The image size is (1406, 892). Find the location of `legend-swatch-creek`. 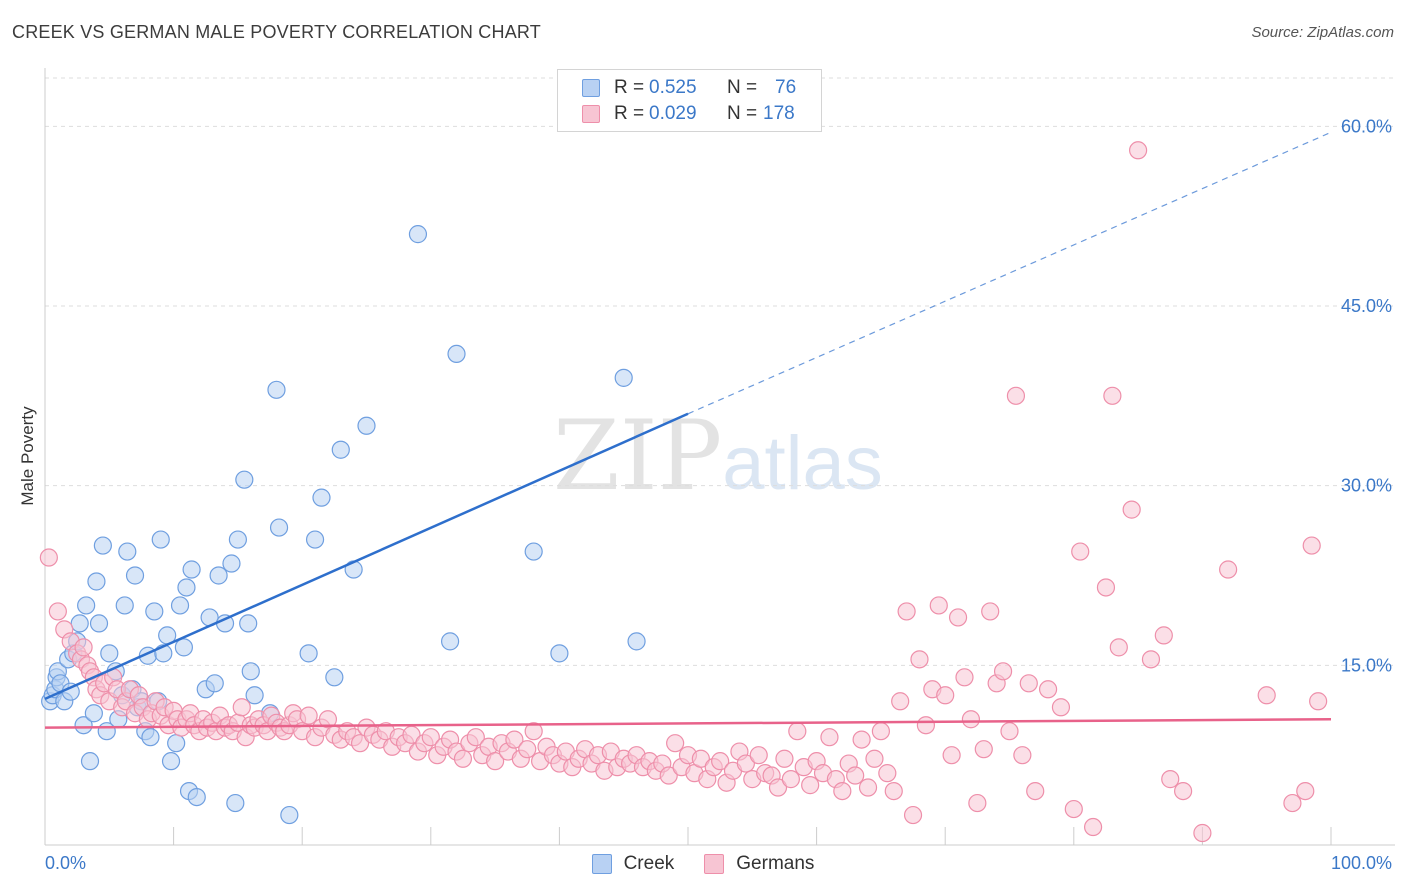

legend-swatch-creek is located at coordinates (591, 88).